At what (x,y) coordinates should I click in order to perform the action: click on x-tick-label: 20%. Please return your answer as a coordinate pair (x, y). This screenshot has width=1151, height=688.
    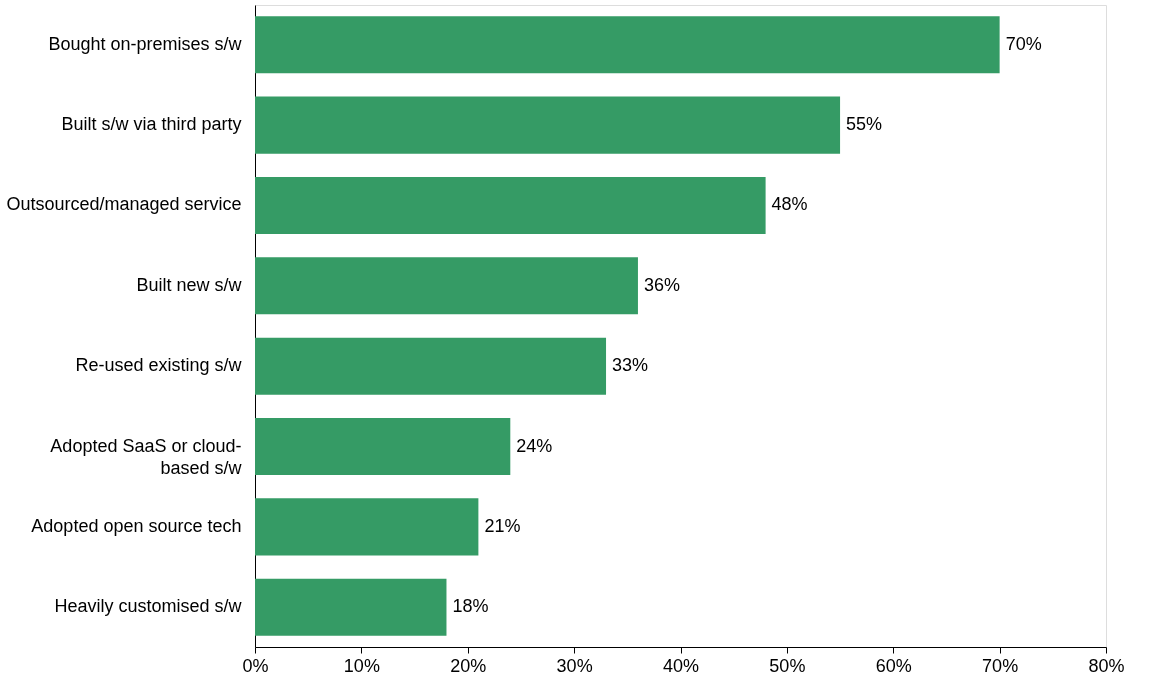
    Looking at the image, I should click on (468, 665).